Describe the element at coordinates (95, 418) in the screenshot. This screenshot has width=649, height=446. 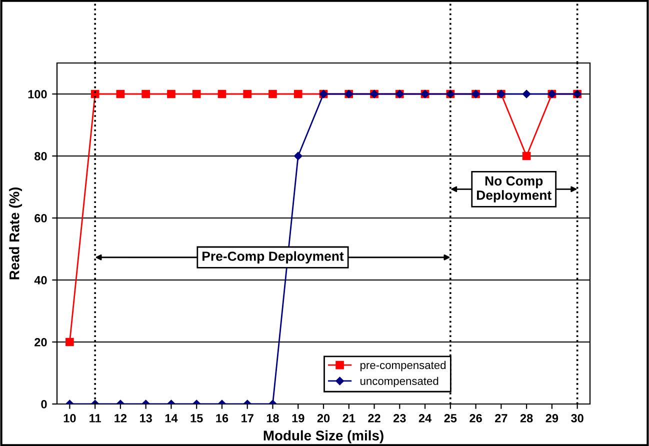
I see `x-tick-label: 11` at that location.